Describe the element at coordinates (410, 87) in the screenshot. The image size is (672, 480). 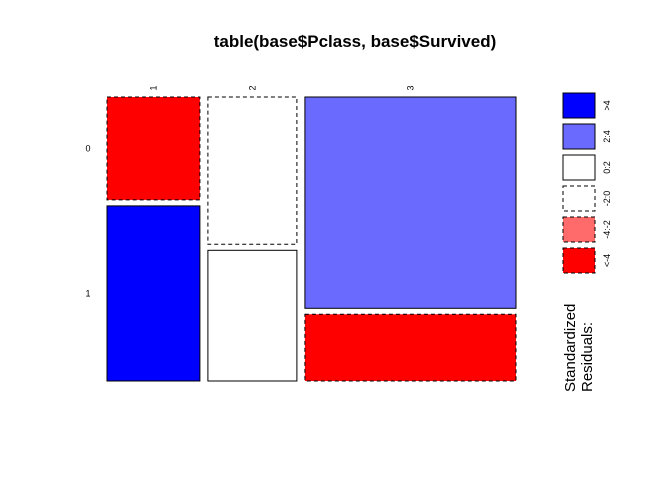
I see `column-label-3: 3` at that location.